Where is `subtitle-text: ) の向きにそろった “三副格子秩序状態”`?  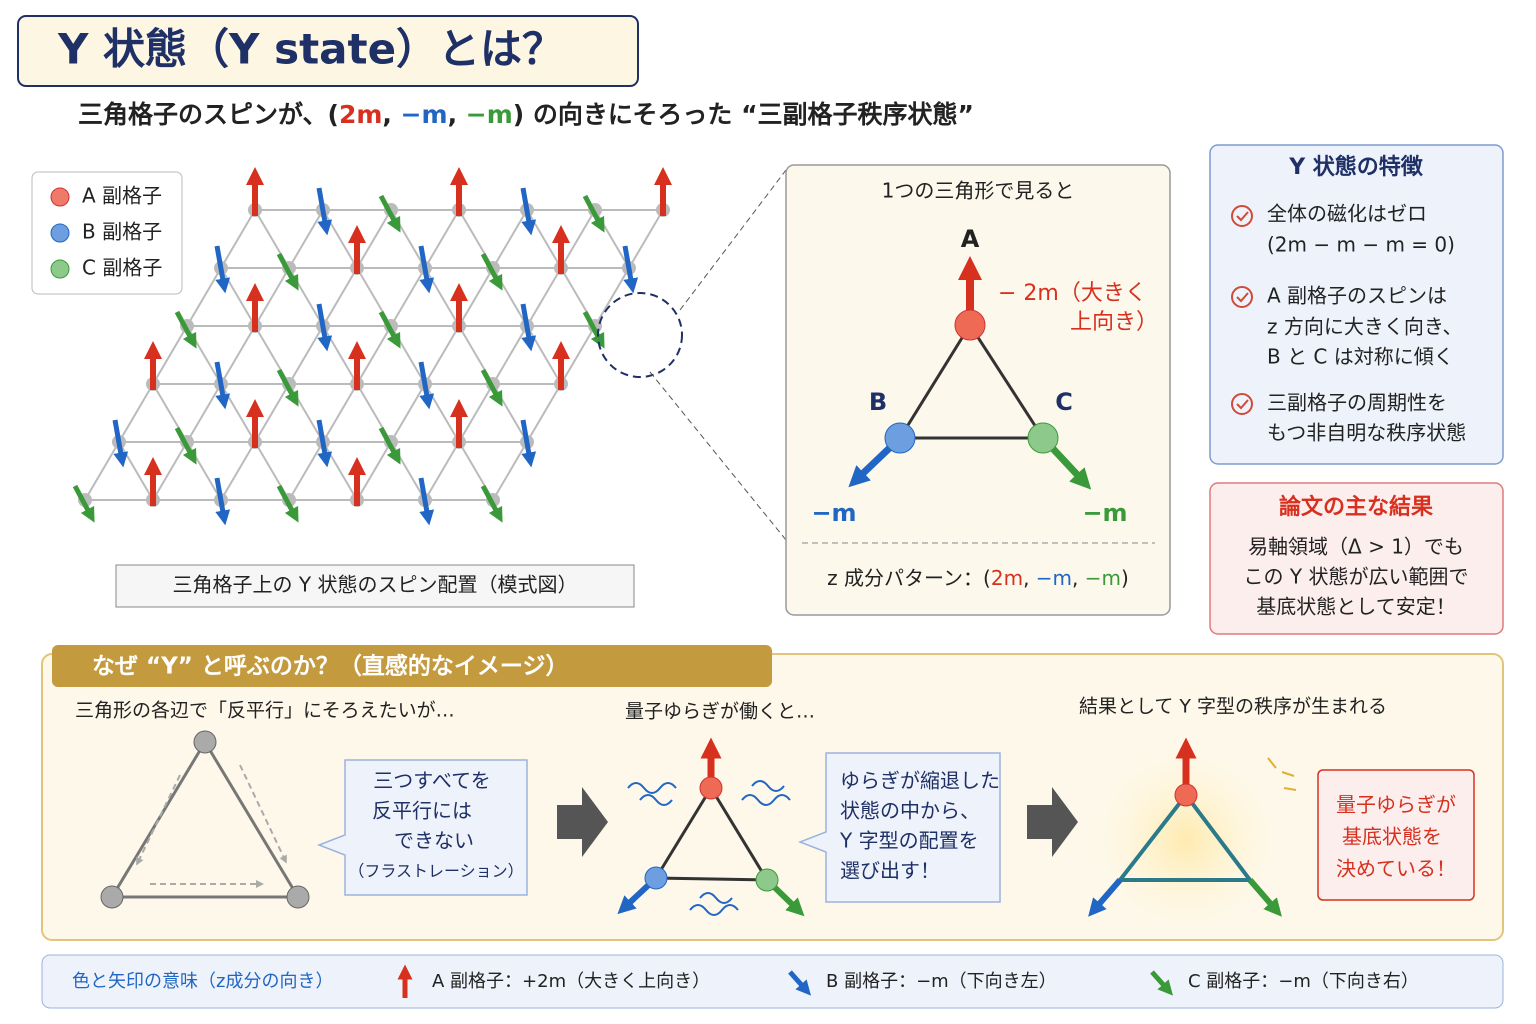
subtitle-text: ) の向きにそろった “三副格子秩序状態” is located at coordinates (743, 114).